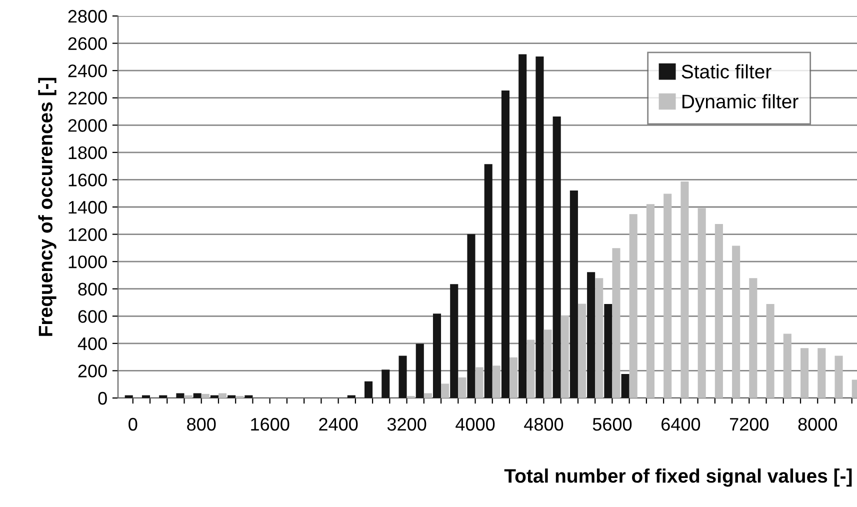 The width and height of the screenshot is (857, 507). Describe the element at coordinates (87, 207) in the screenshot. I see `y-tick-label: 1400` at that location.